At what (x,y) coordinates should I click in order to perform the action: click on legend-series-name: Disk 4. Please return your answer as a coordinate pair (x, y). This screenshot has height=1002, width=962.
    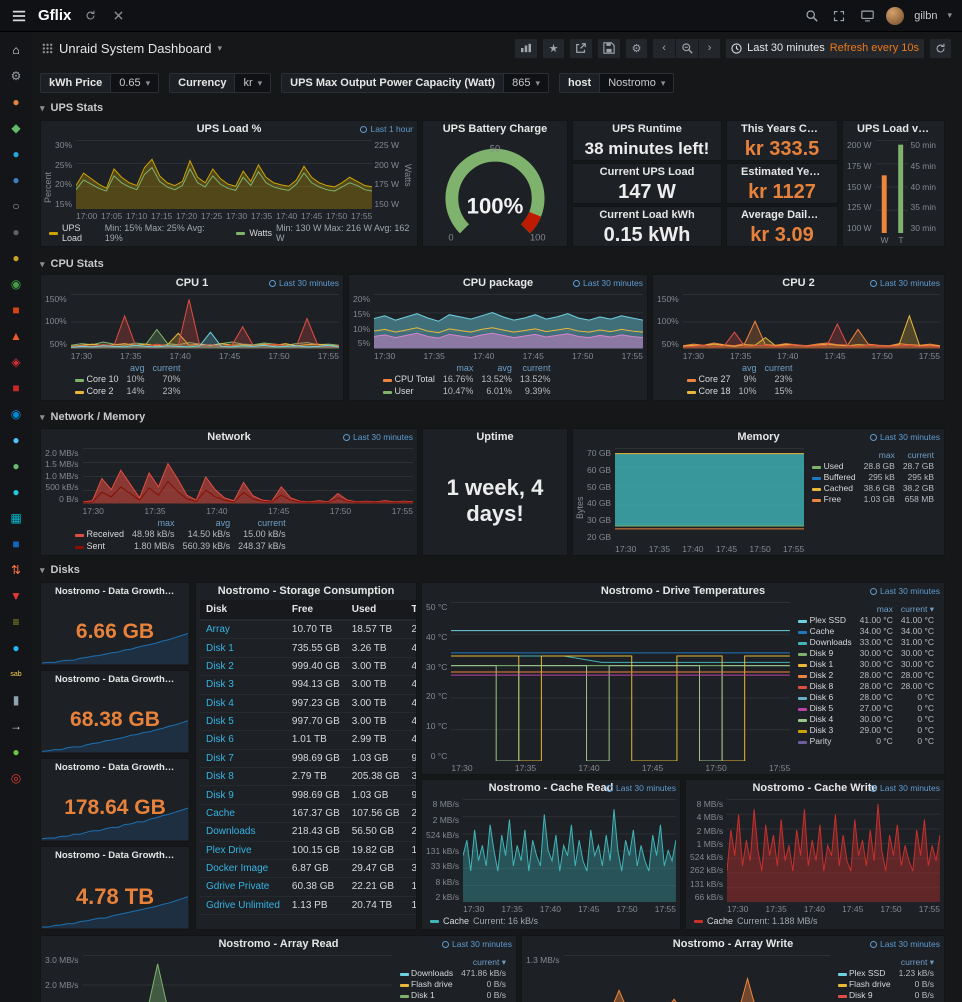
    Looking at the image, I should click on (824, 719).